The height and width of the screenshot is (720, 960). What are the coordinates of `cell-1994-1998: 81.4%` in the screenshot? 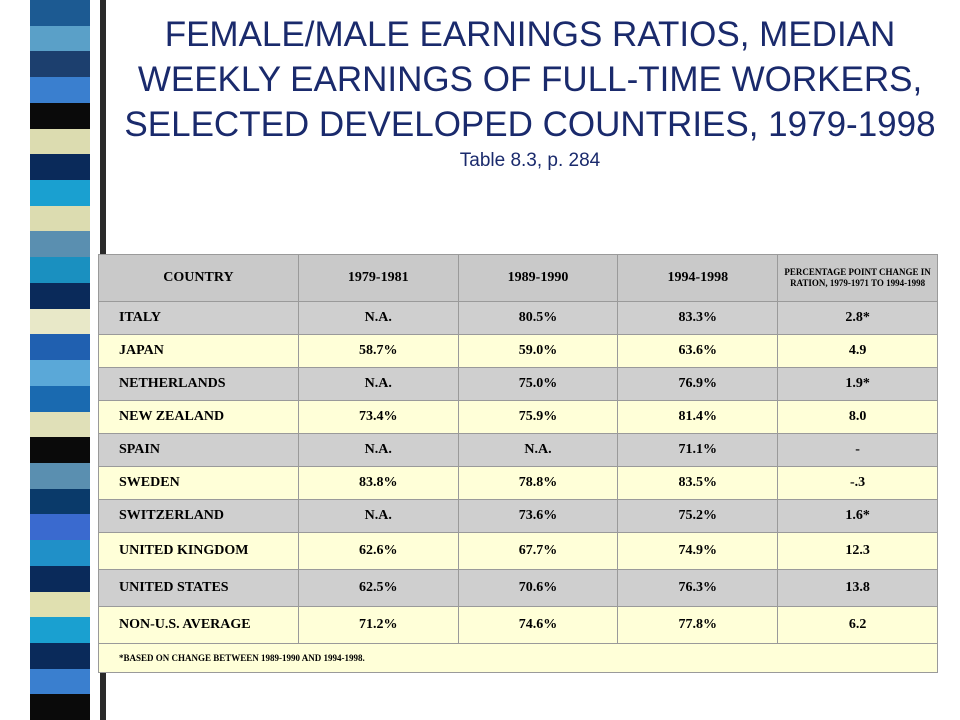 It's located at (698, 417).